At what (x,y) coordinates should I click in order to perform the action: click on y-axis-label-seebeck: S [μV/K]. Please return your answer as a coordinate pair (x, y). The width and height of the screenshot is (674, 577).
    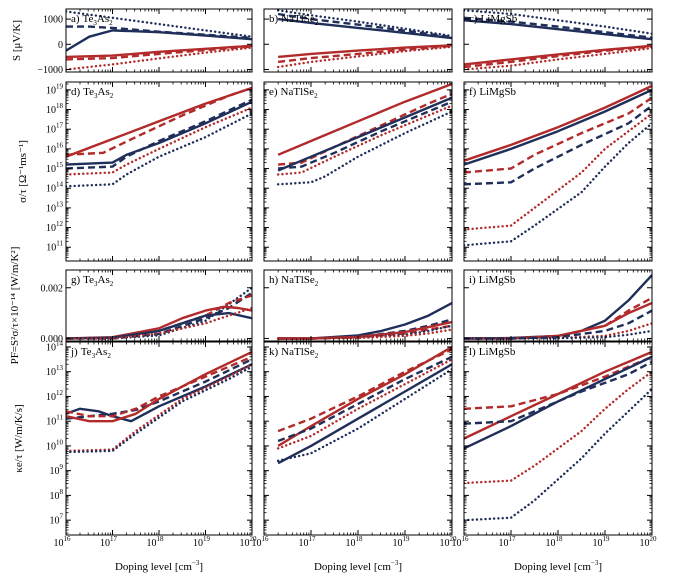
    Looking at the image, I should click on (17, 40).